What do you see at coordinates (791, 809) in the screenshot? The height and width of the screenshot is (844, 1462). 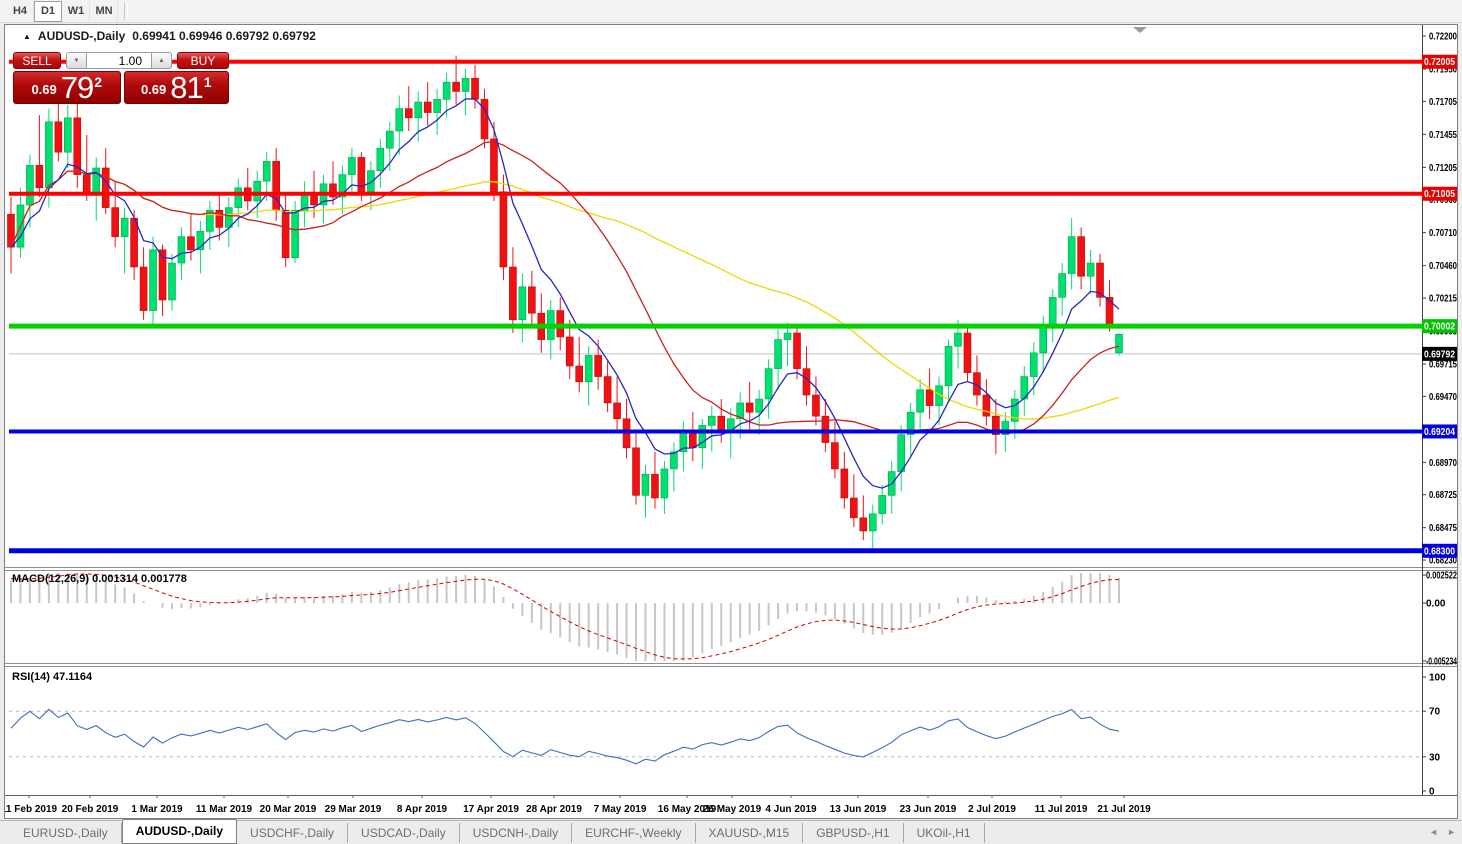 I see `svg-text: 4 Jun 2019` at bounding box center [791, 809].